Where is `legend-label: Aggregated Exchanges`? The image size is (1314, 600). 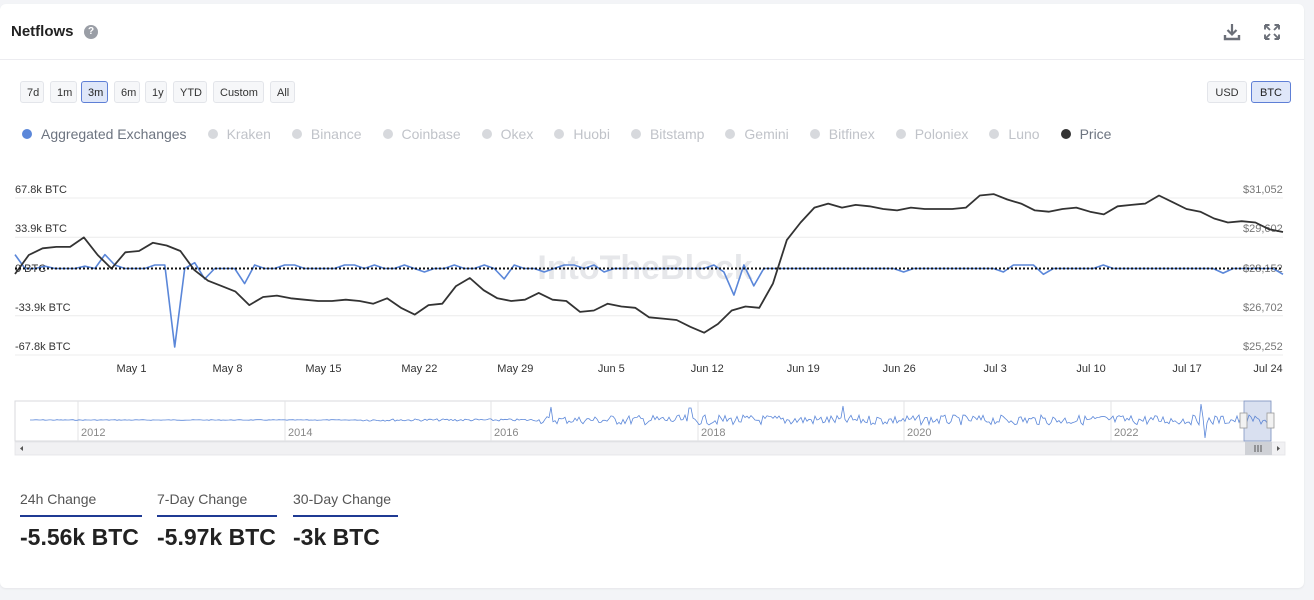 legend-label: Aggregated Exchanges is located at coordinates (114, 134).